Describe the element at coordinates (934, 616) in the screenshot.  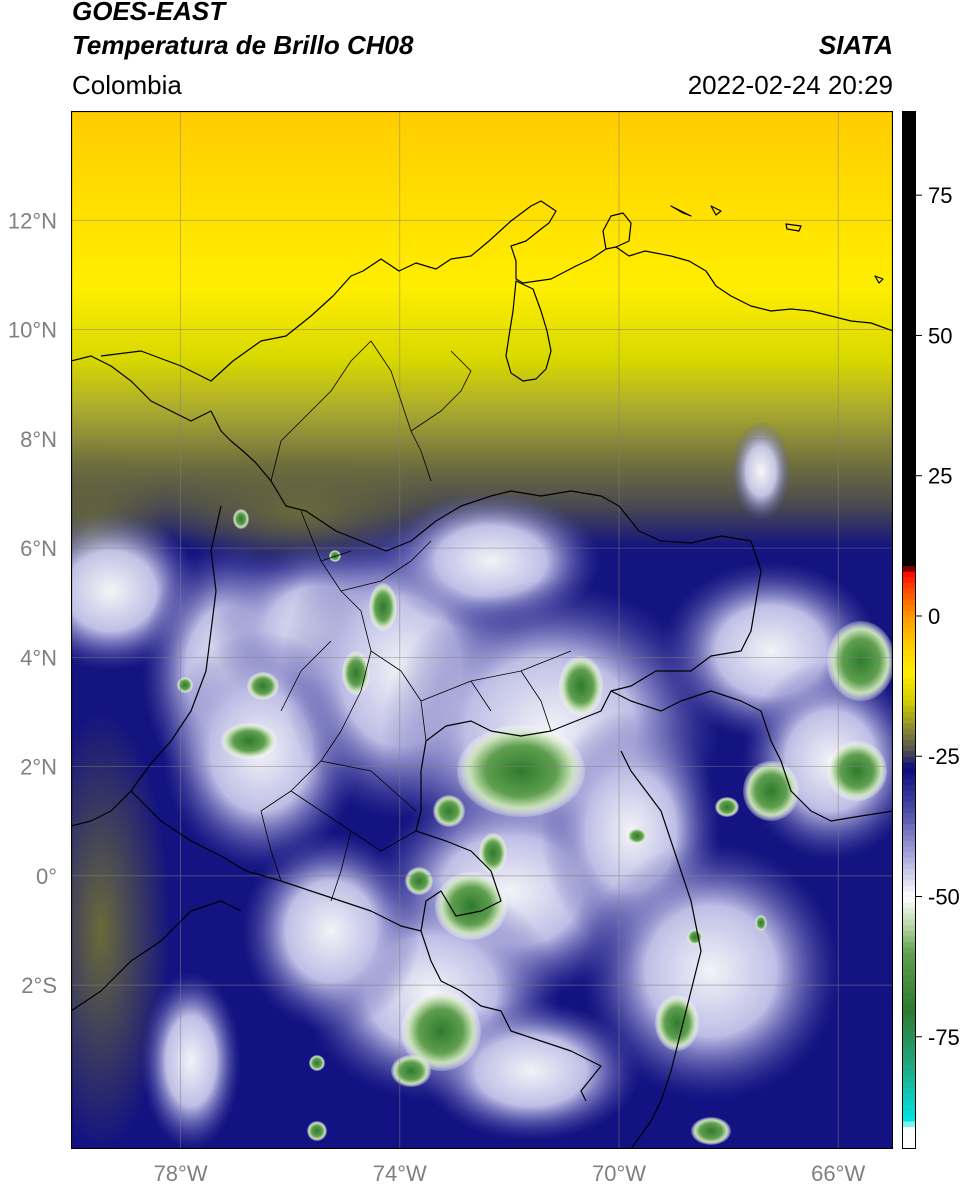
I see `colorbar-tick-label: 0` at that location.